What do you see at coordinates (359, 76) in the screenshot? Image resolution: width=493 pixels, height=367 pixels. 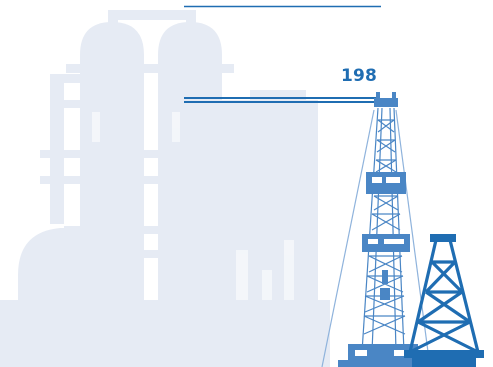 I see `value-label: 198` at bounding box center [359, 76].